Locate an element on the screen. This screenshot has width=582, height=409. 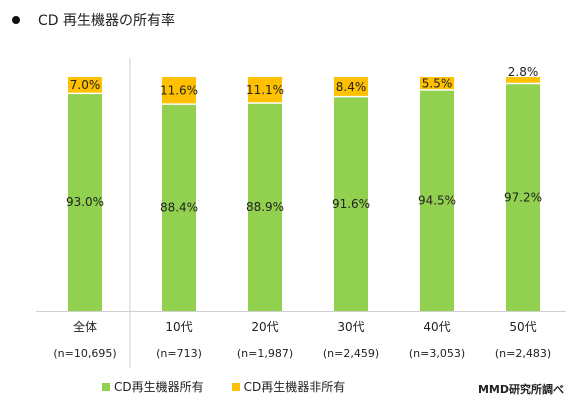
data-label-own-2: 88.9% is located at coordinates (265, 207).